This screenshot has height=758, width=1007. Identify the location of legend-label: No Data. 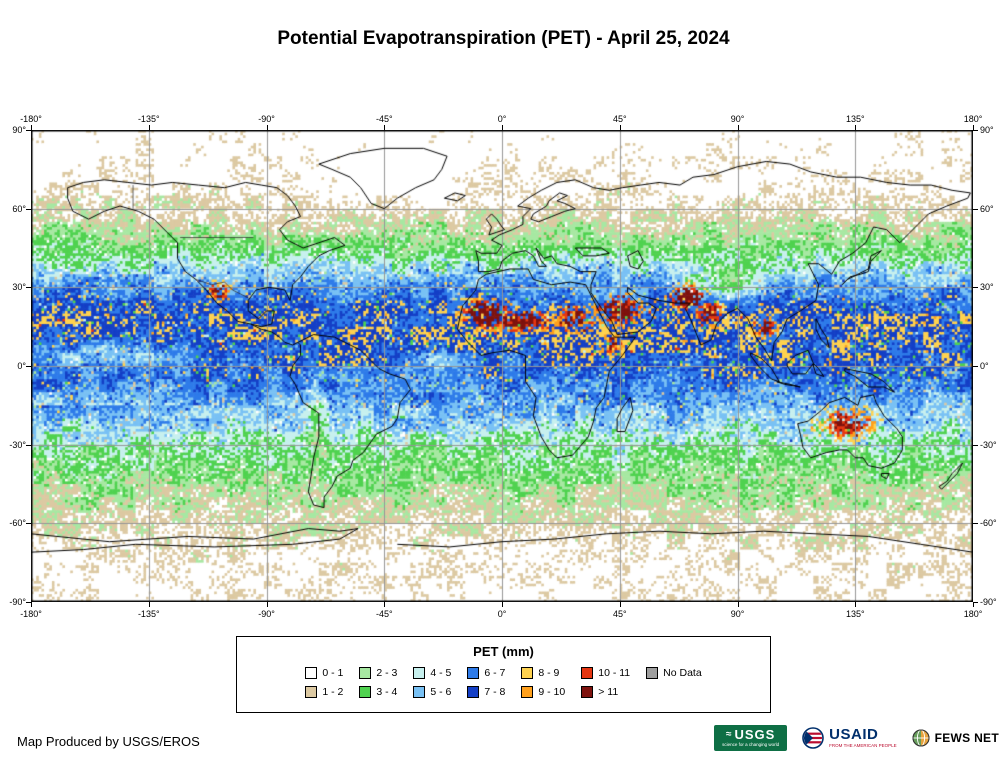
(682, 672).